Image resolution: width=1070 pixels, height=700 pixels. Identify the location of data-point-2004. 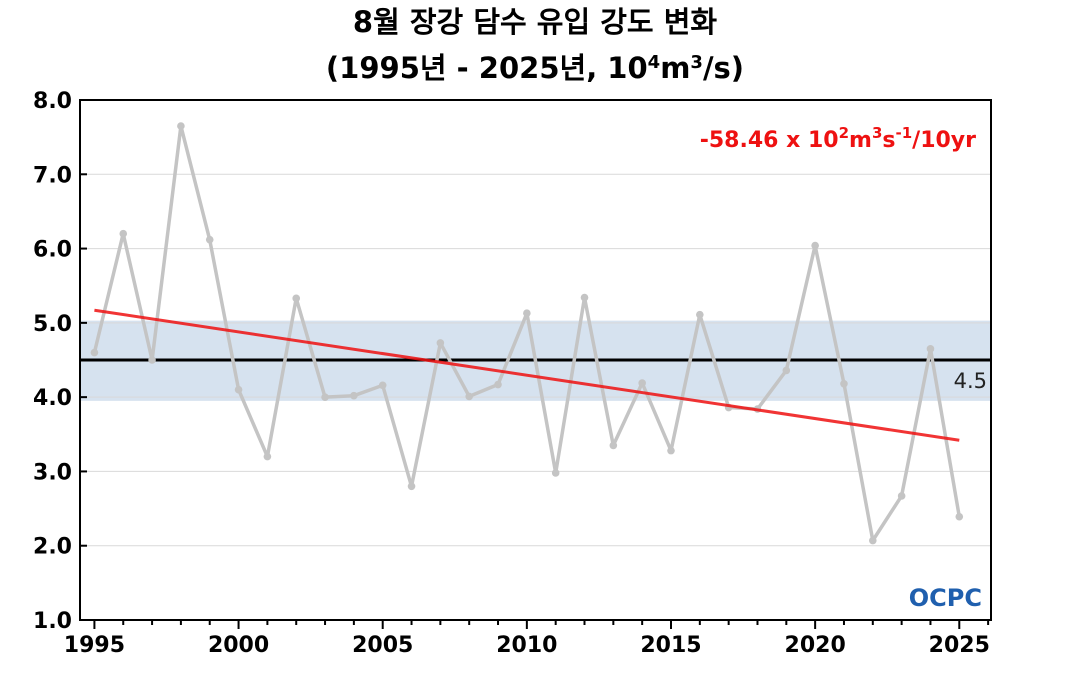
(354, 395).